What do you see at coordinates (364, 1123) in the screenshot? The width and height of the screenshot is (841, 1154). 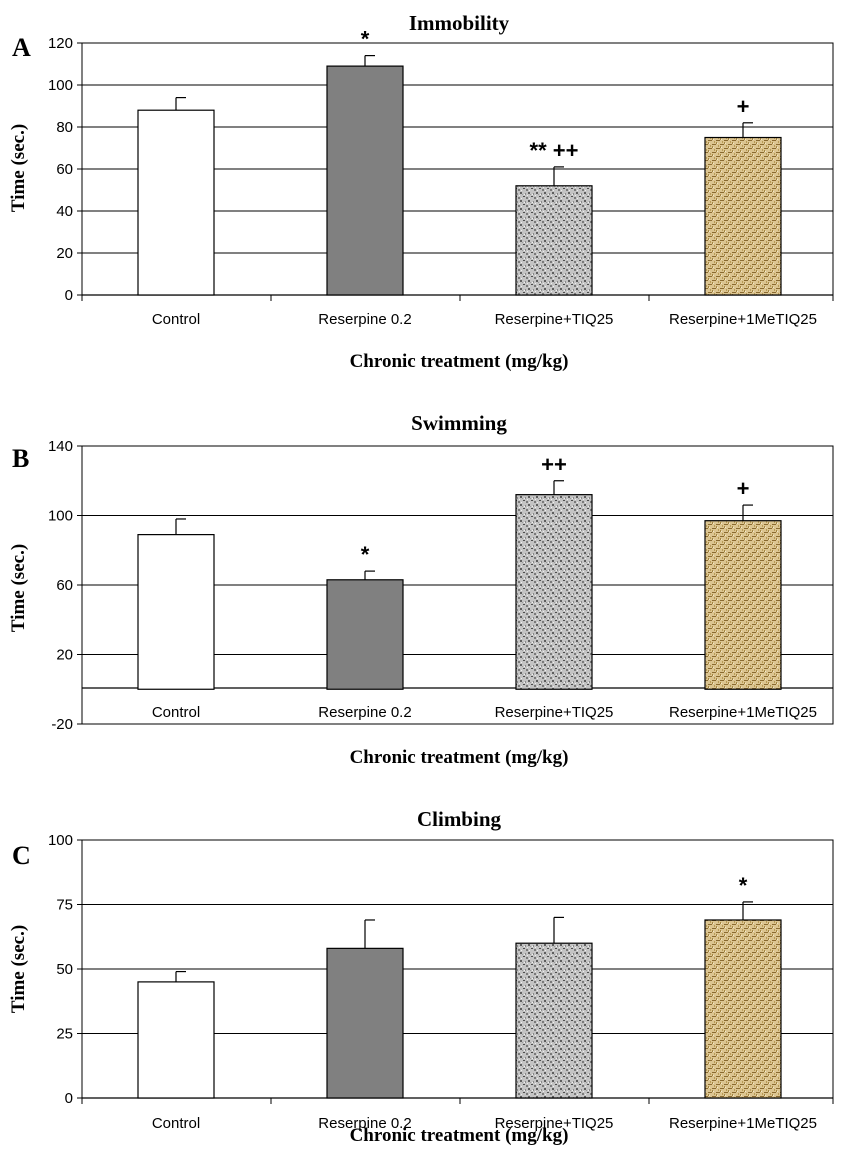 I see `panel-c-category-label: Reserpine 0.2` at bounding box center [364, 1123].